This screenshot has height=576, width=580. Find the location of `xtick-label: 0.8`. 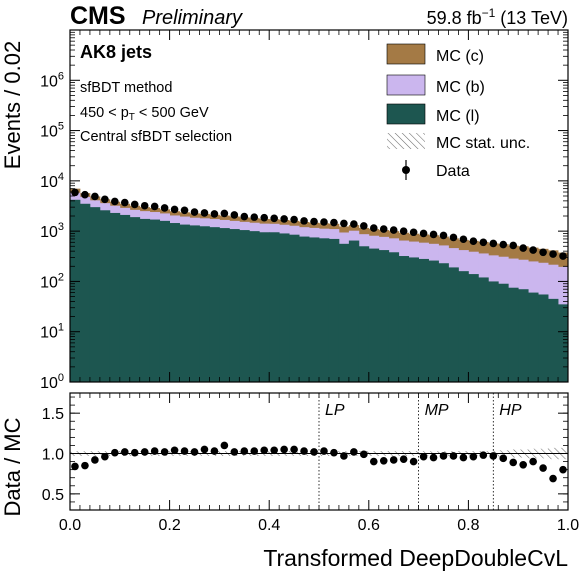

xtick-label: 0.8 is located at coordinates (468, 525).